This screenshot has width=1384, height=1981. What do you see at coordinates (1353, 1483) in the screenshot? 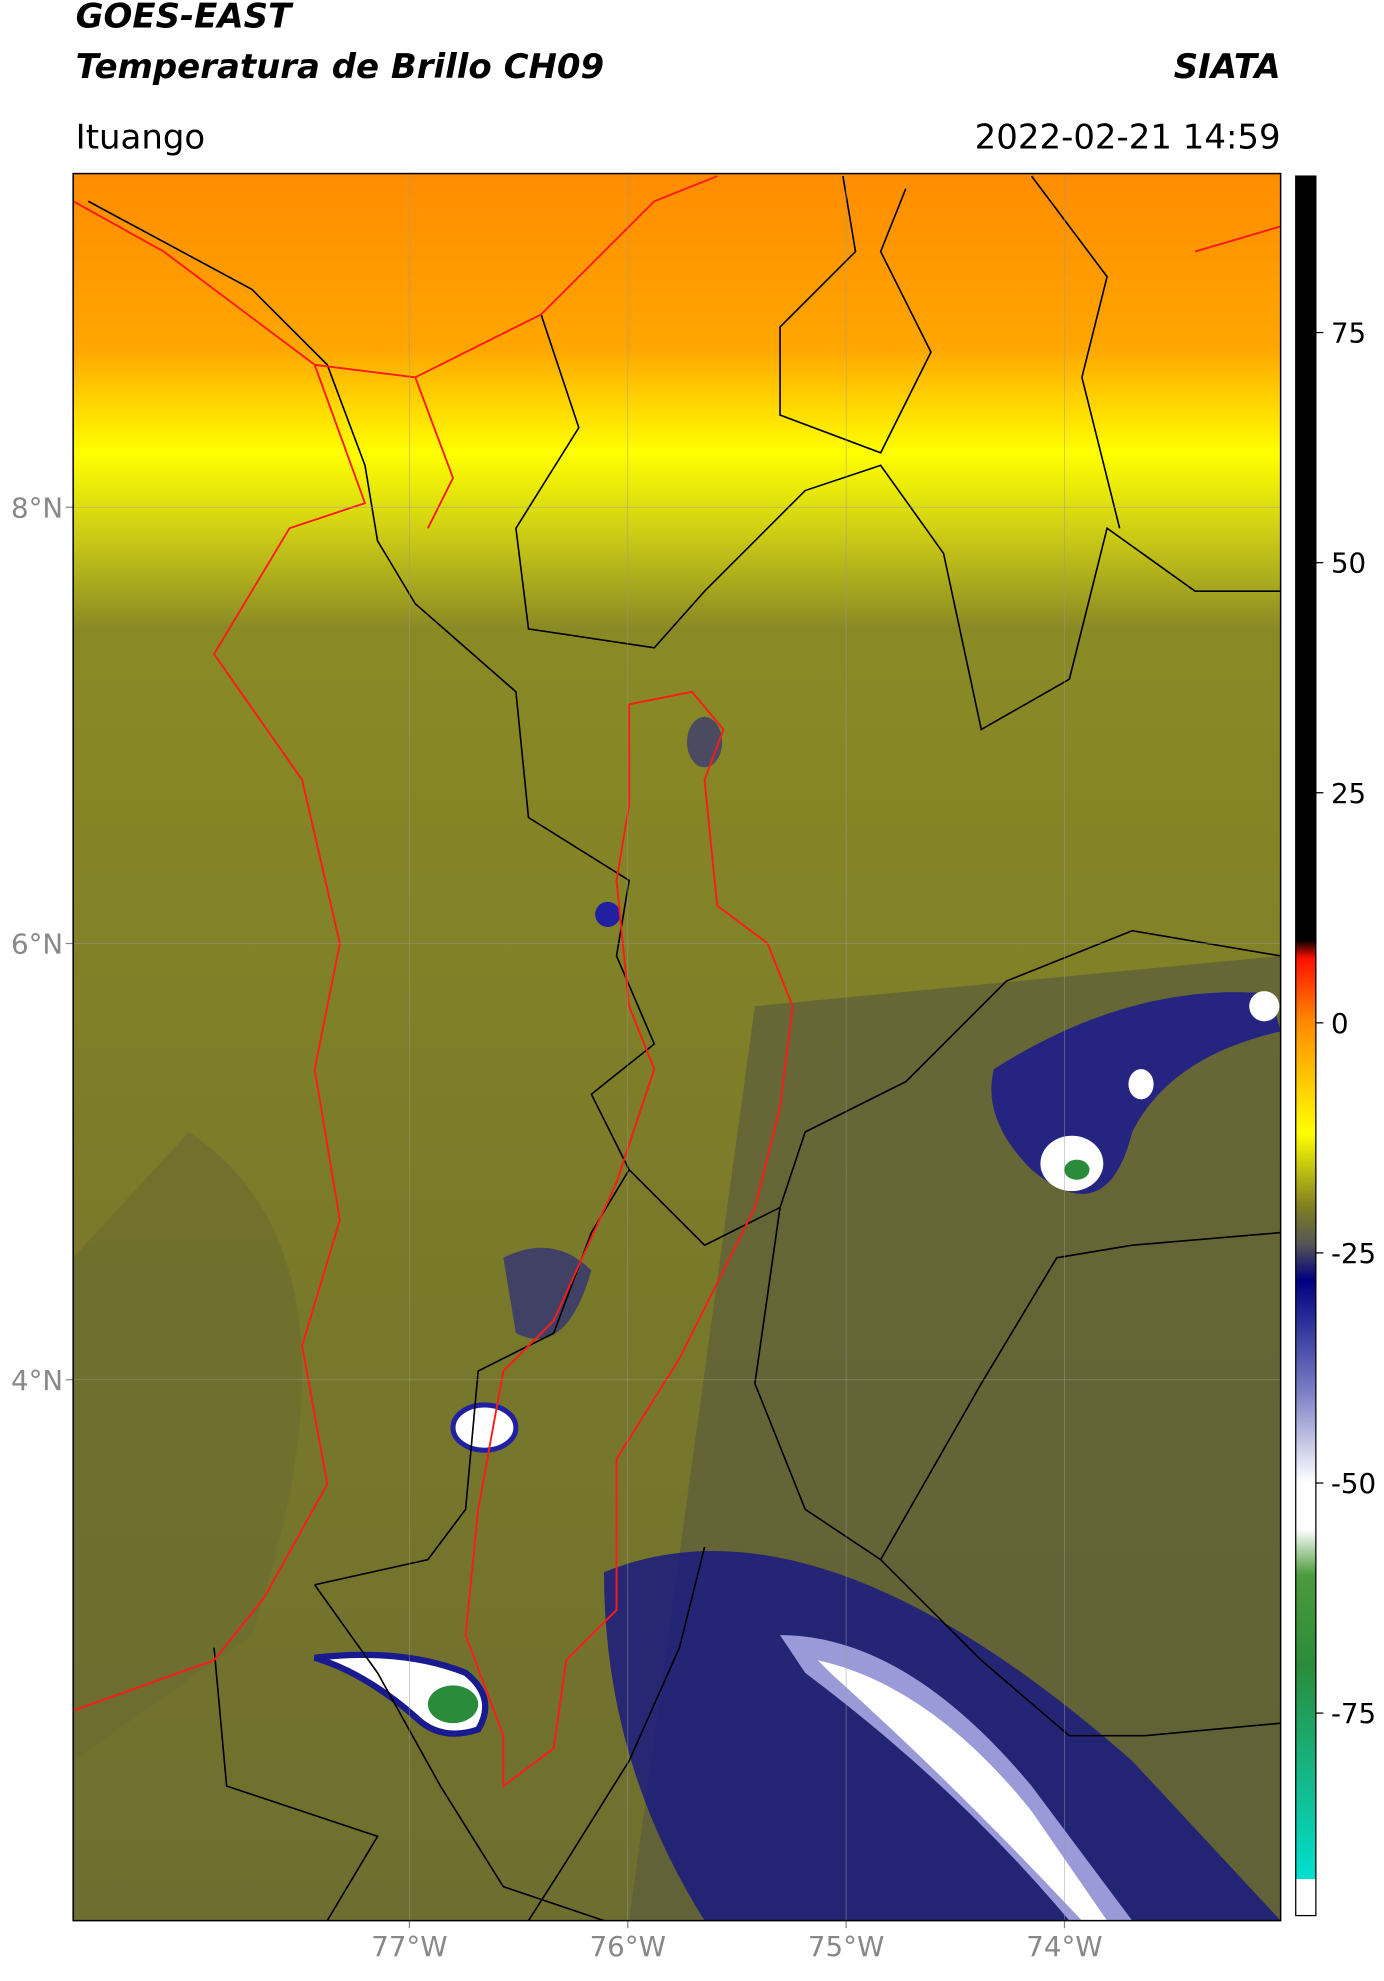
I see `colorbar-tick-label: -50` at bounding box center [1353, 1483].